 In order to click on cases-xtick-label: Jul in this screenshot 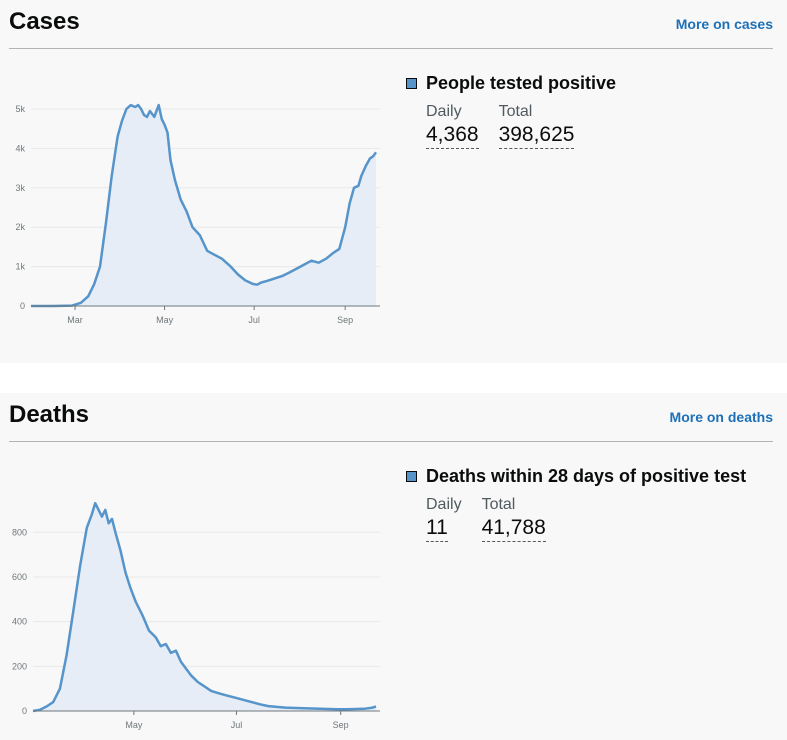, I will do `click(254, 320)`.